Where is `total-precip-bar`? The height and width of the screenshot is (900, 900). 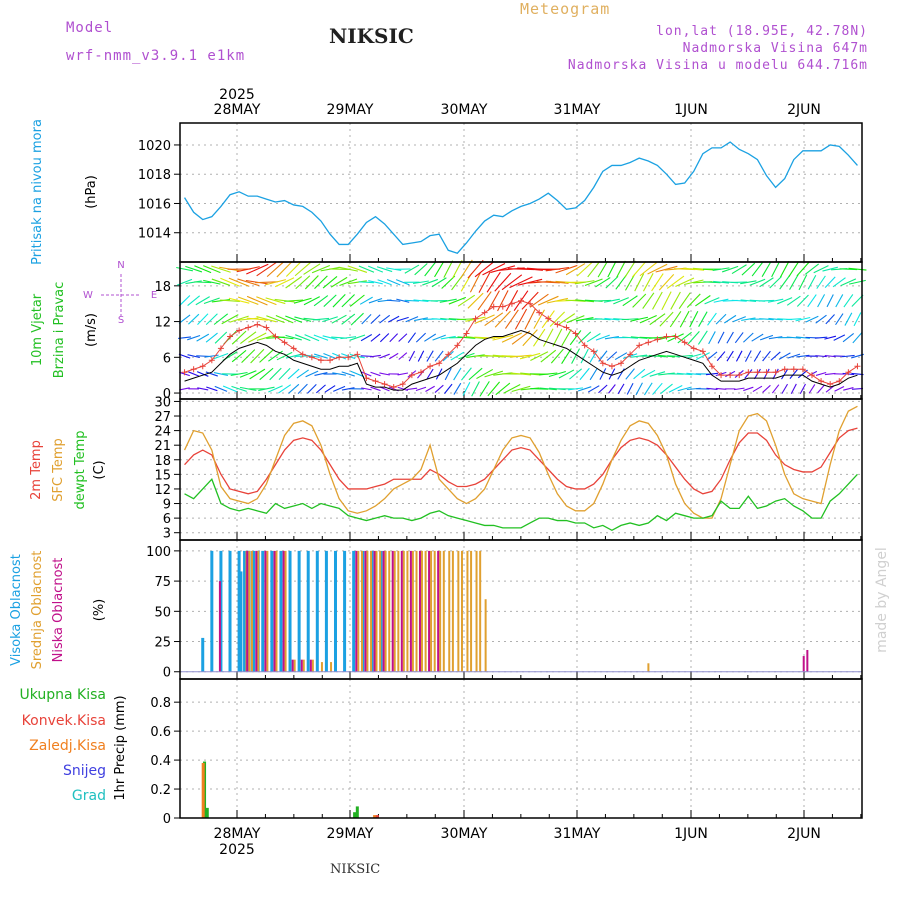 total-precip-bar is located at coordinates (355, 815).